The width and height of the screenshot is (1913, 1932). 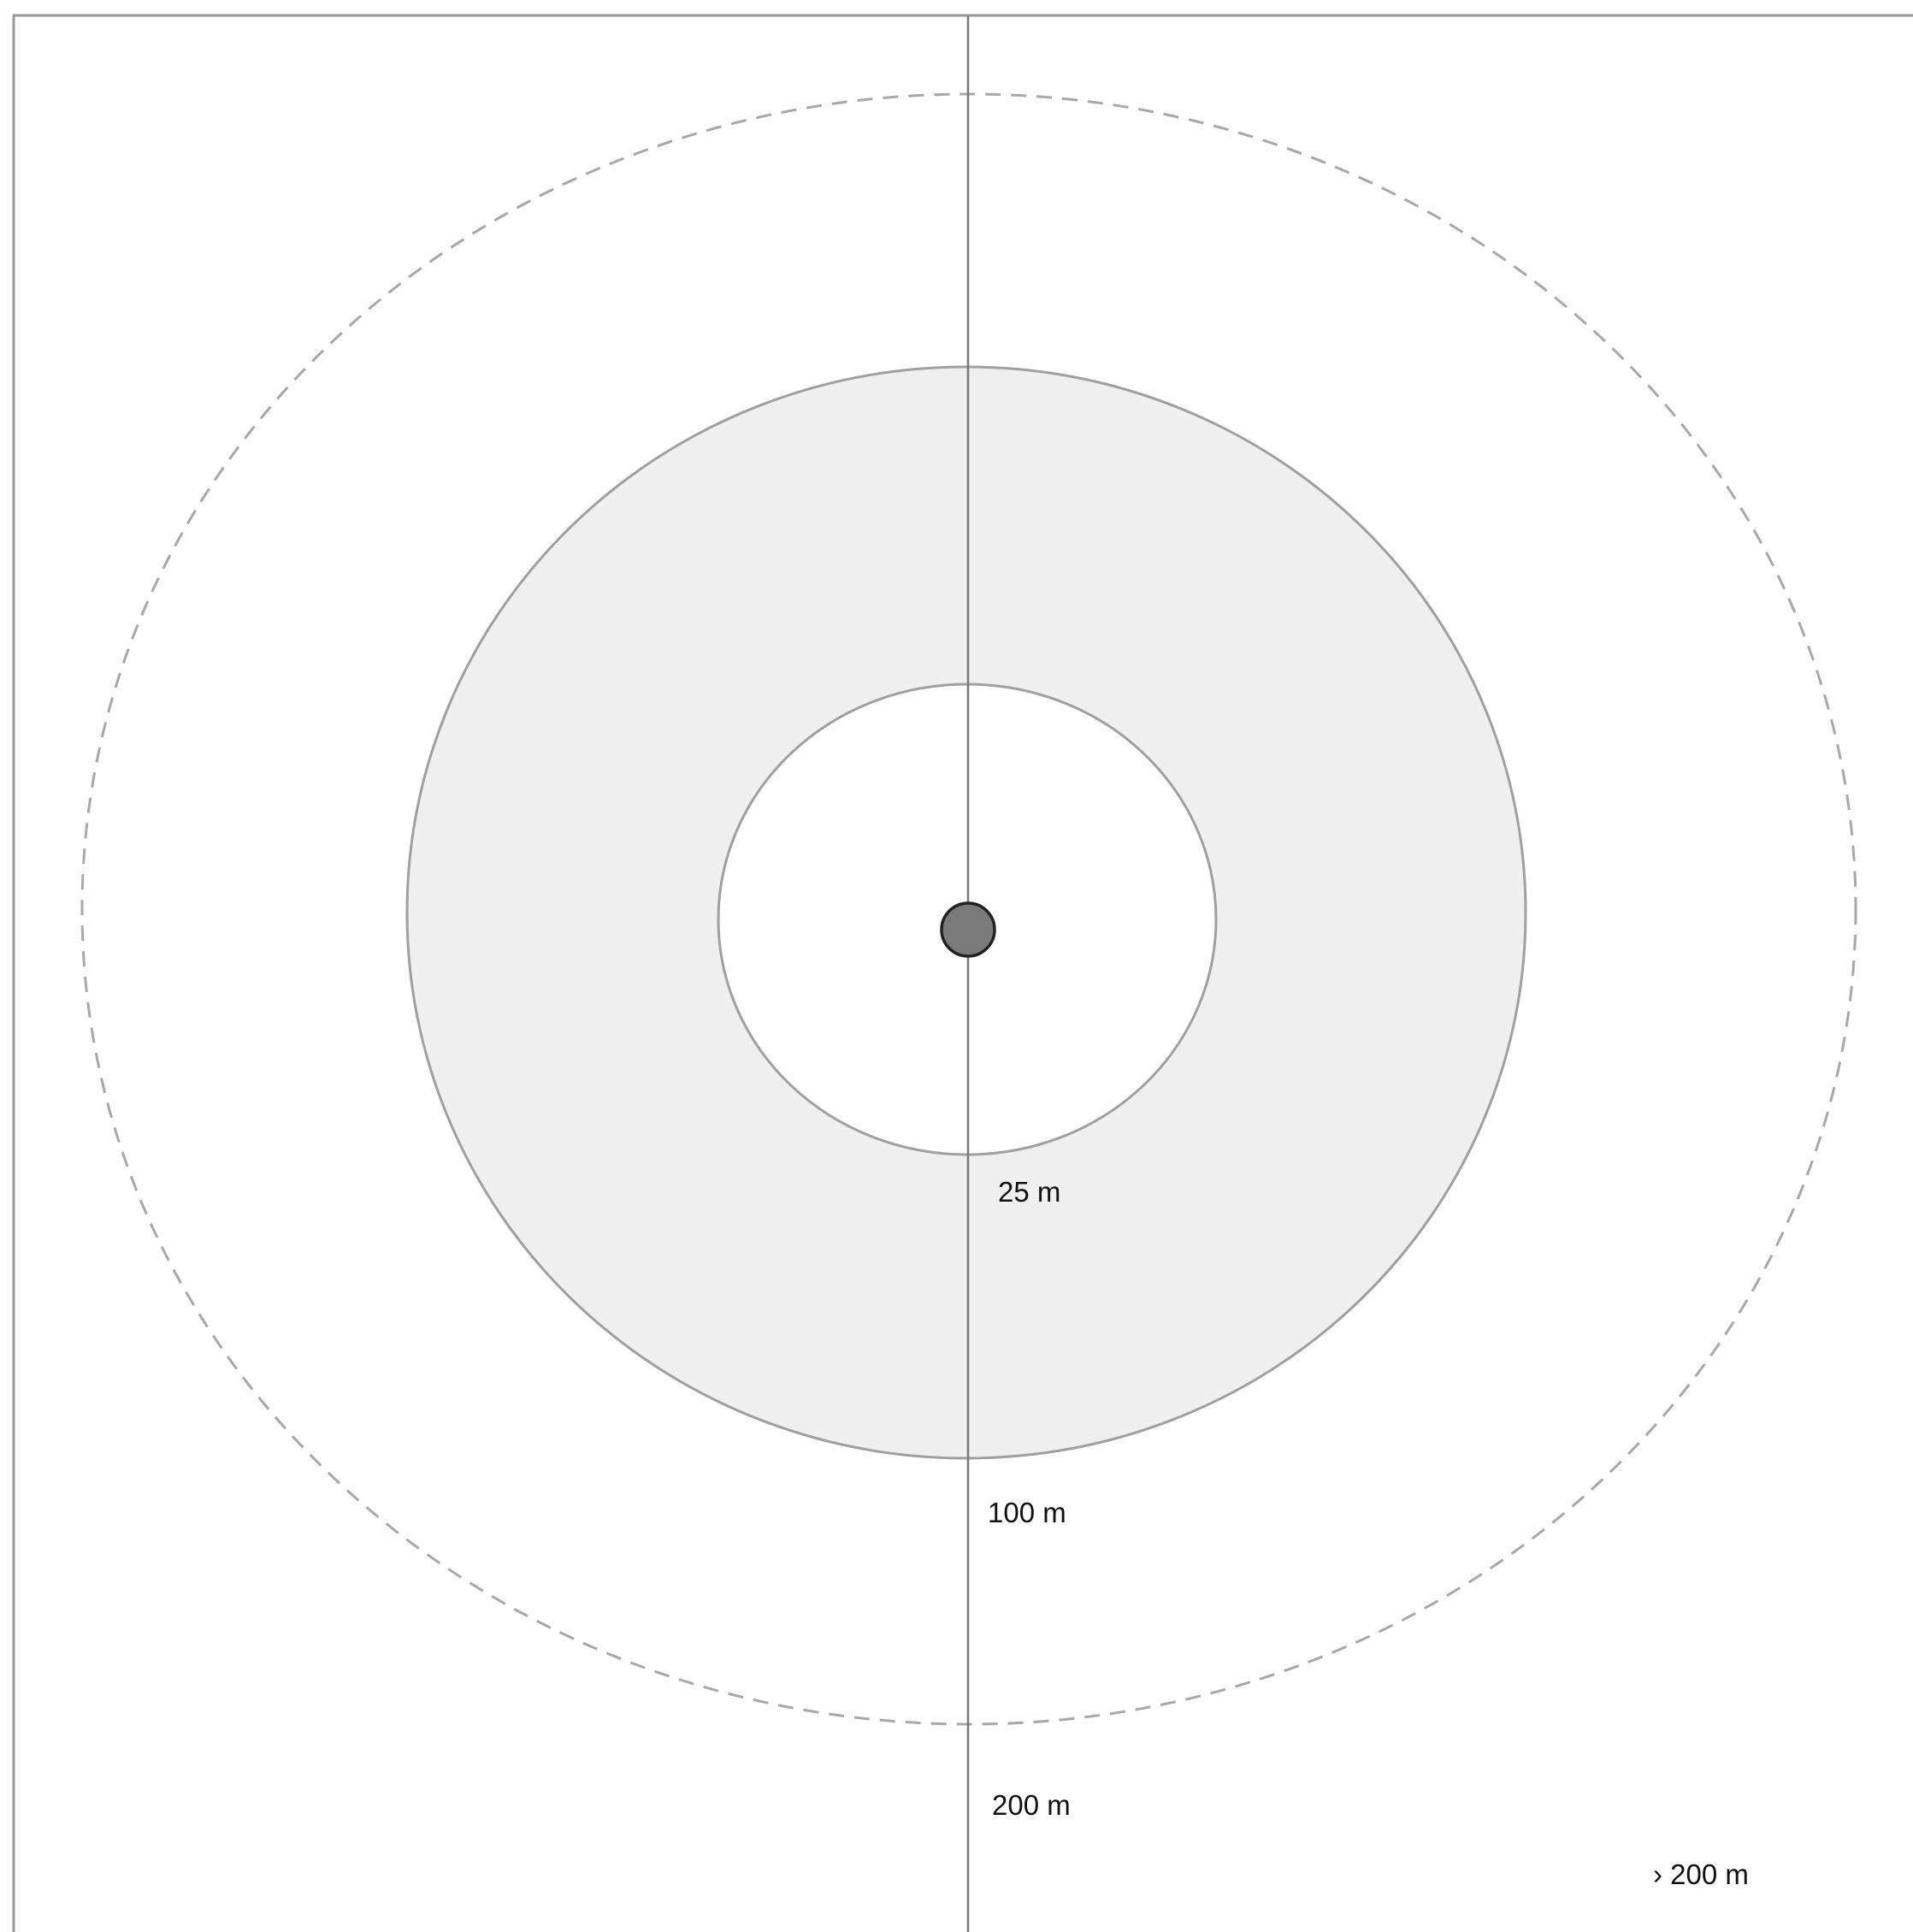 What do you see at coordinates (968, 929) in the screenshot?
I see `center-point` at bounding box center [968, 929].